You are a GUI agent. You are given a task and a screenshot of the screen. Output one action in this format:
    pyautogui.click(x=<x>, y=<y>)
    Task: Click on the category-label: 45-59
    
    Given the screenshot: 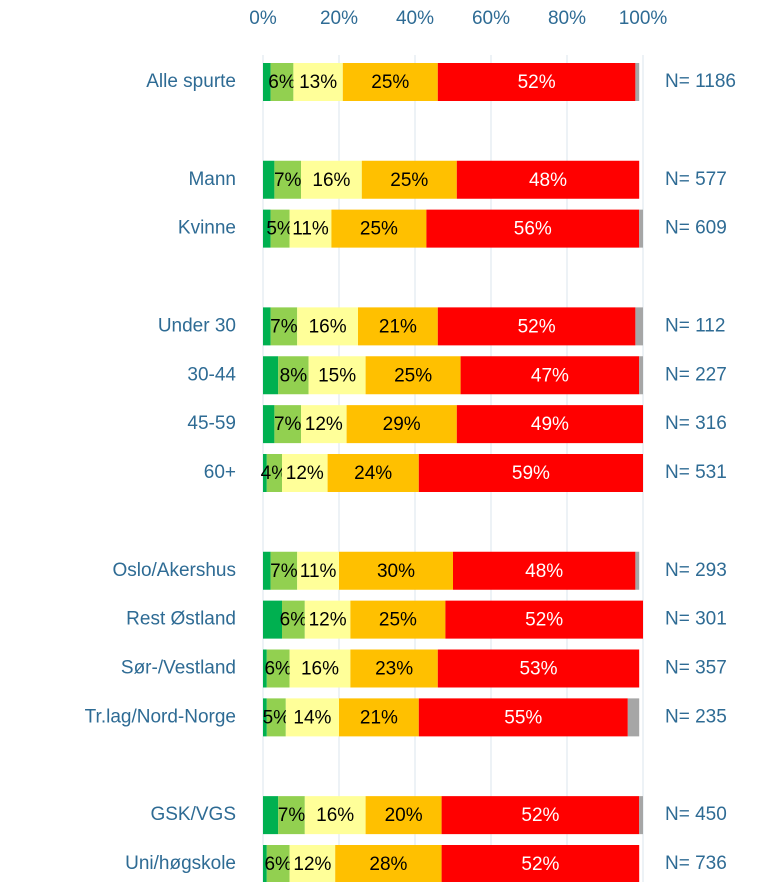 What is the action you would take?
    pyautogui.click(x=211, y=423)
    